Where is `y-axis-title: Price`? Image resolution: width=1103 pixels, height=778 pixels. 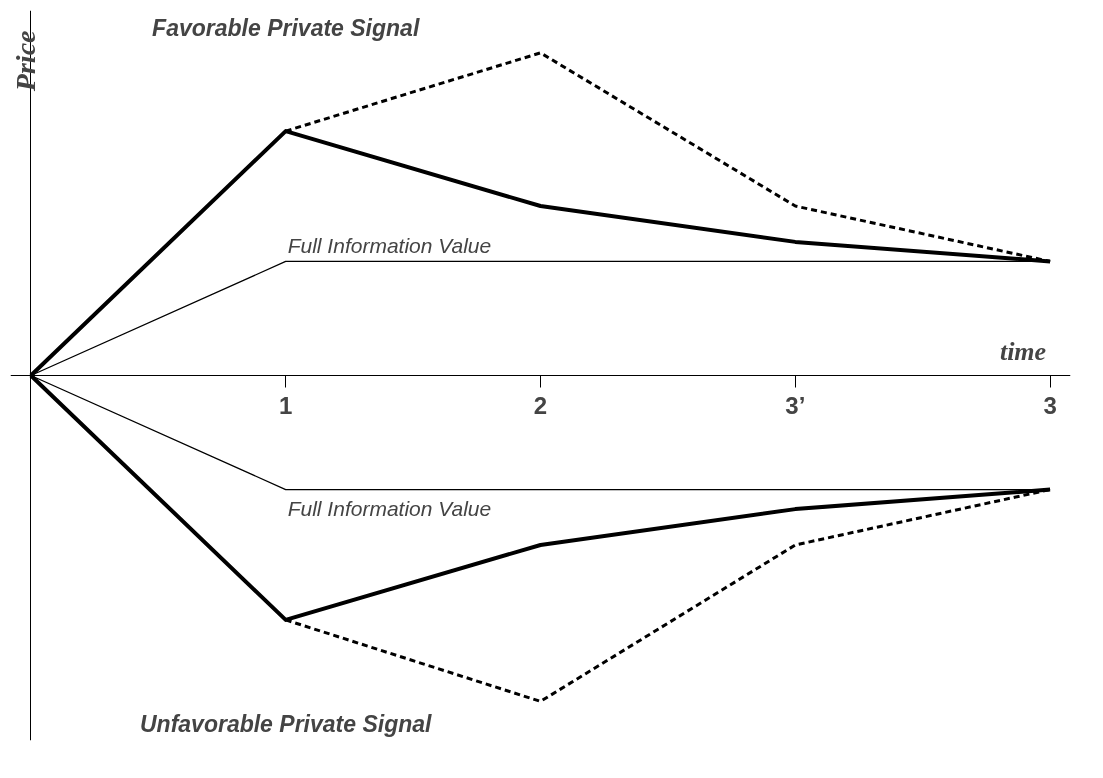 y-axis-title: Price is located at coordinates (25, 61).